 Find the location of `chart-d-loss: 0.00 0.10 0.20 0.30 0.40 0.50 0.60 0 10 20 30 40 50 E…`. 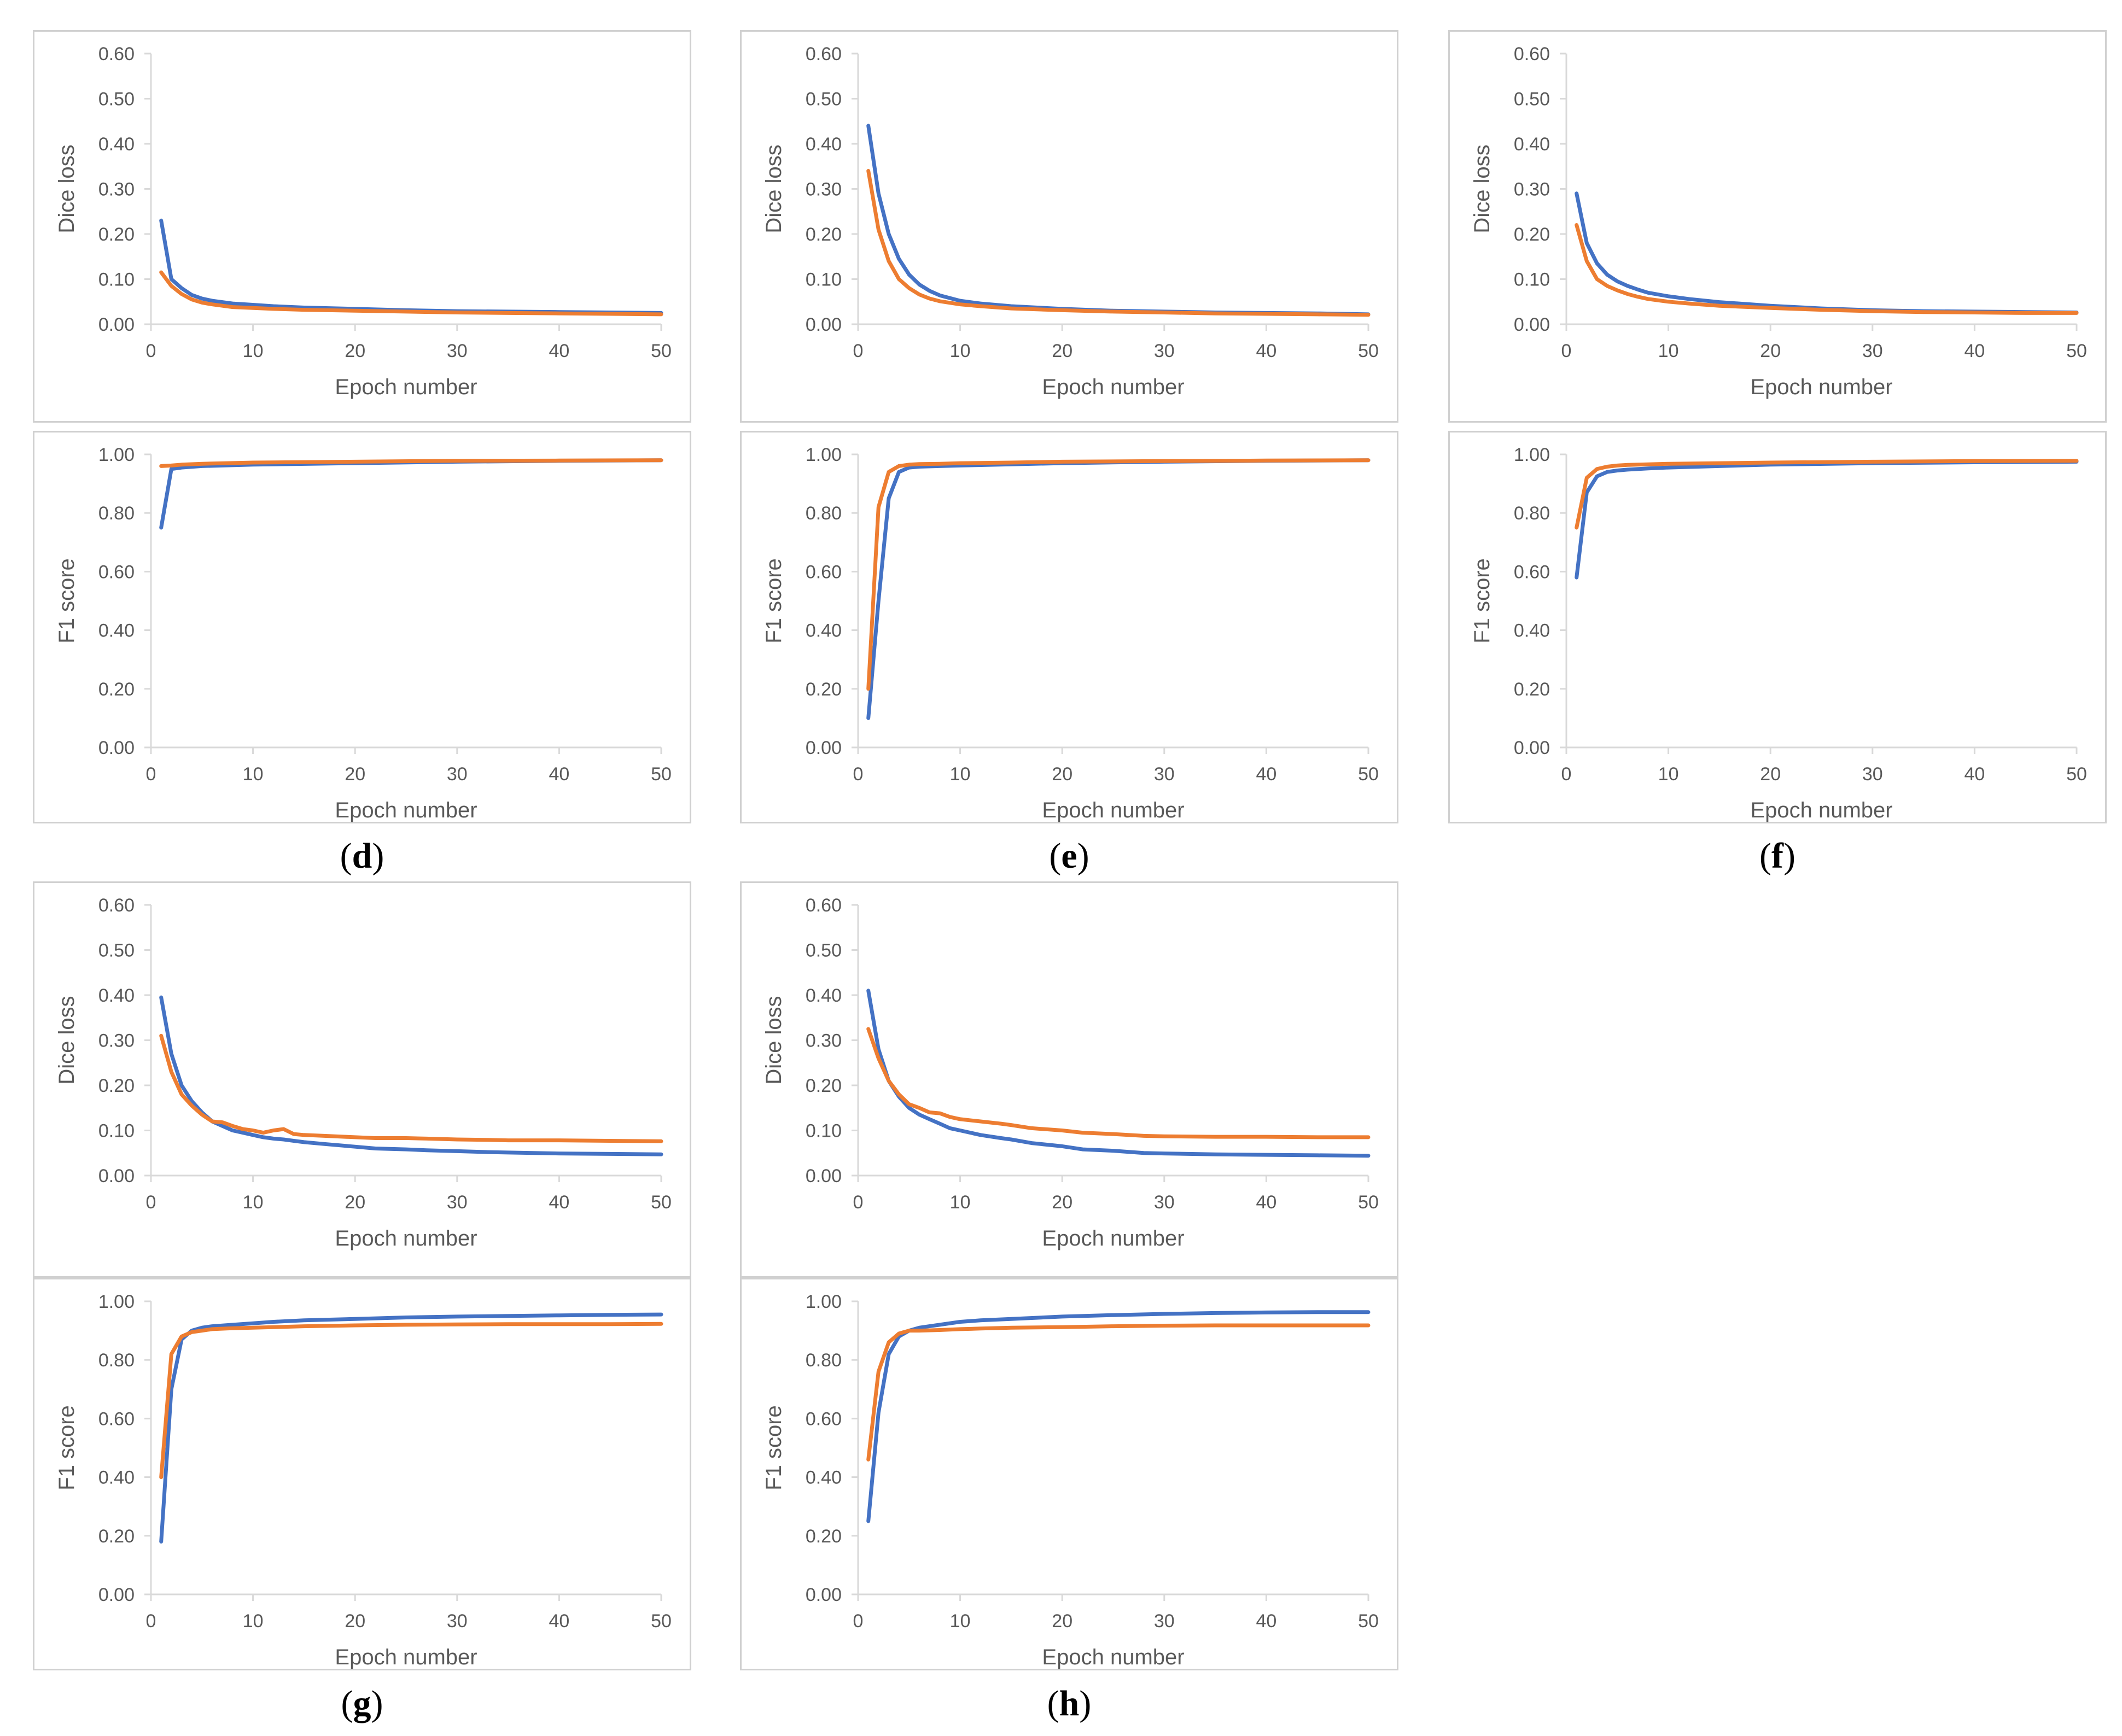

chart-d-loss: 0.00 0.10 0.20 0.30 0.40 0.50 0.60 0 10 20 30 40 50 E… is located at coordinates (364, 221).